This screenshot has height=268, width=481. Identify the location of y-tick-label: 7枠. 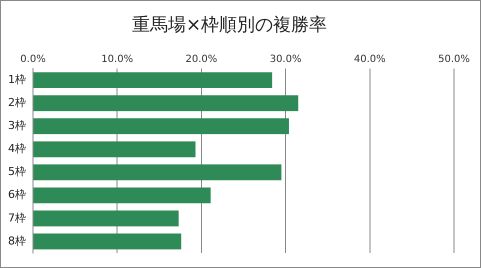
(17, 217).